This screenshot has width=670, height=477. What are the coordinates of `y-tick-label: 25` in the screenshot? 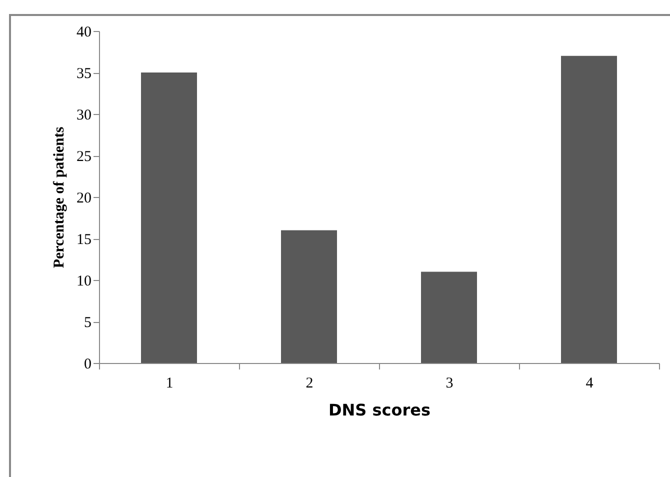 It's located at (84, 157).